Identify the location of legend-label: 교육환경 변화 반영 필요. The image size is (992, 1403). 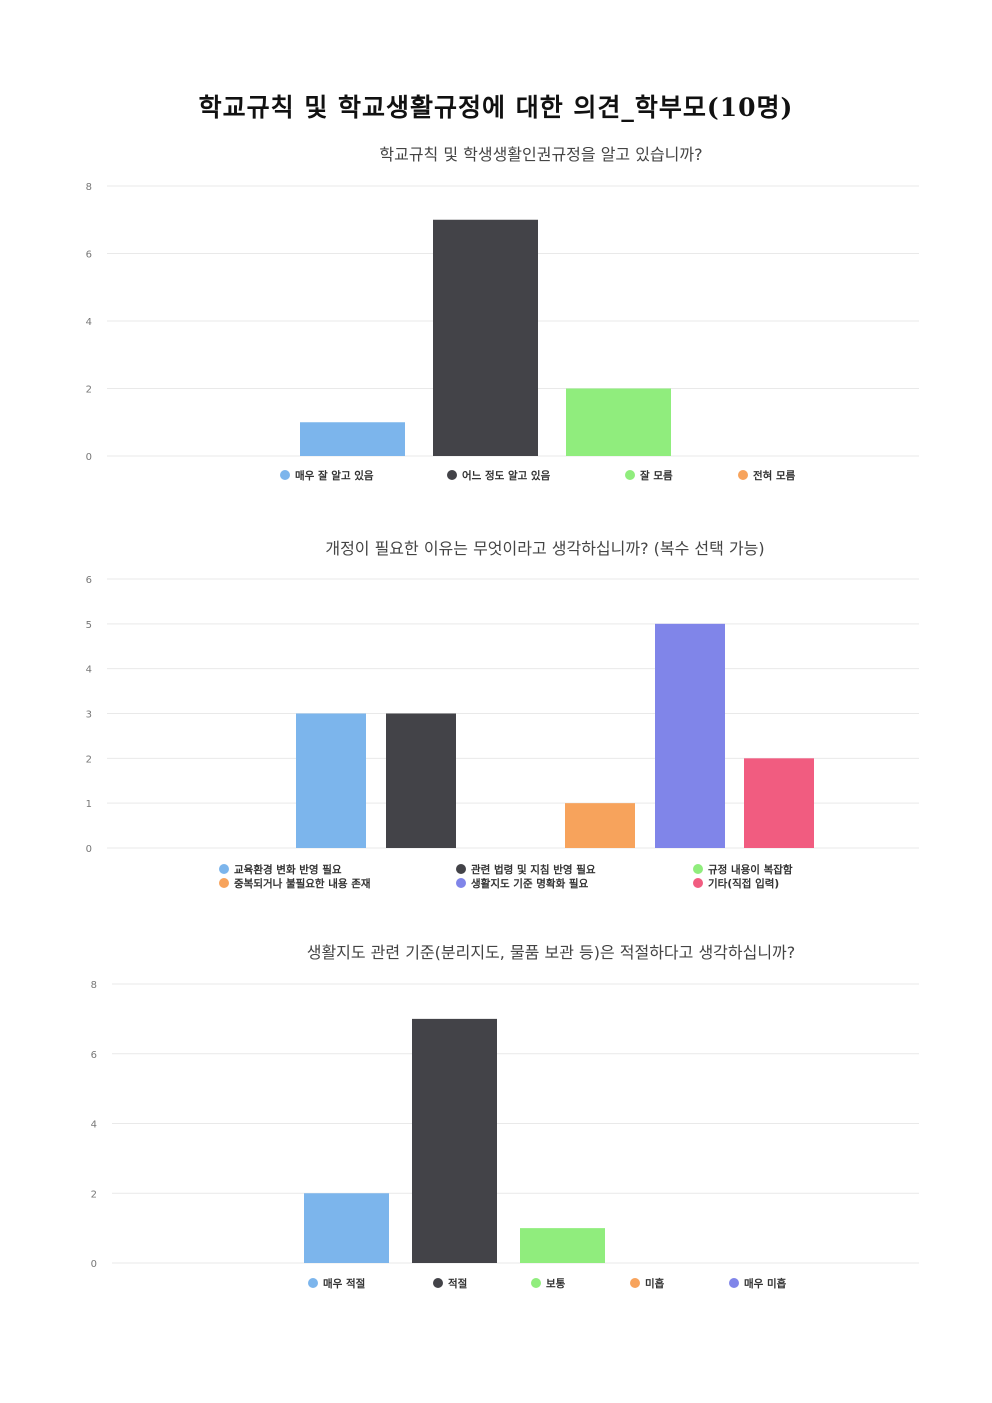
(288, 869).